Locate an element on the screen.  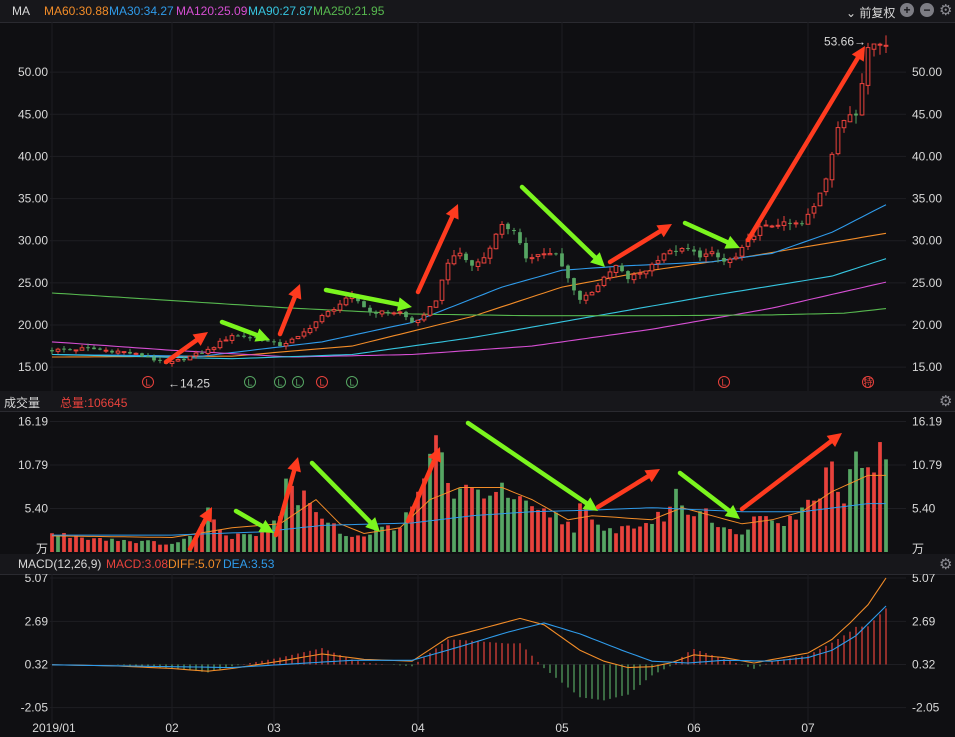
adjust-mode-dropdown: ⌄ 前复权 is located at coordinates (871, 13).